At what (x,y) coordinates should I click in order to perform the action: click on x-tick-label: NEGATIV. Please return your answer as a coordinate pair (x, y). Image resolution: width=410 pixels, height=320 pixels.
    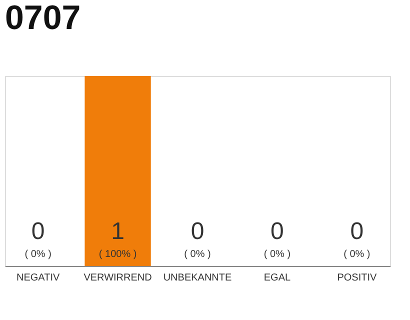
    Looking at the image, I should click on (38, 278).